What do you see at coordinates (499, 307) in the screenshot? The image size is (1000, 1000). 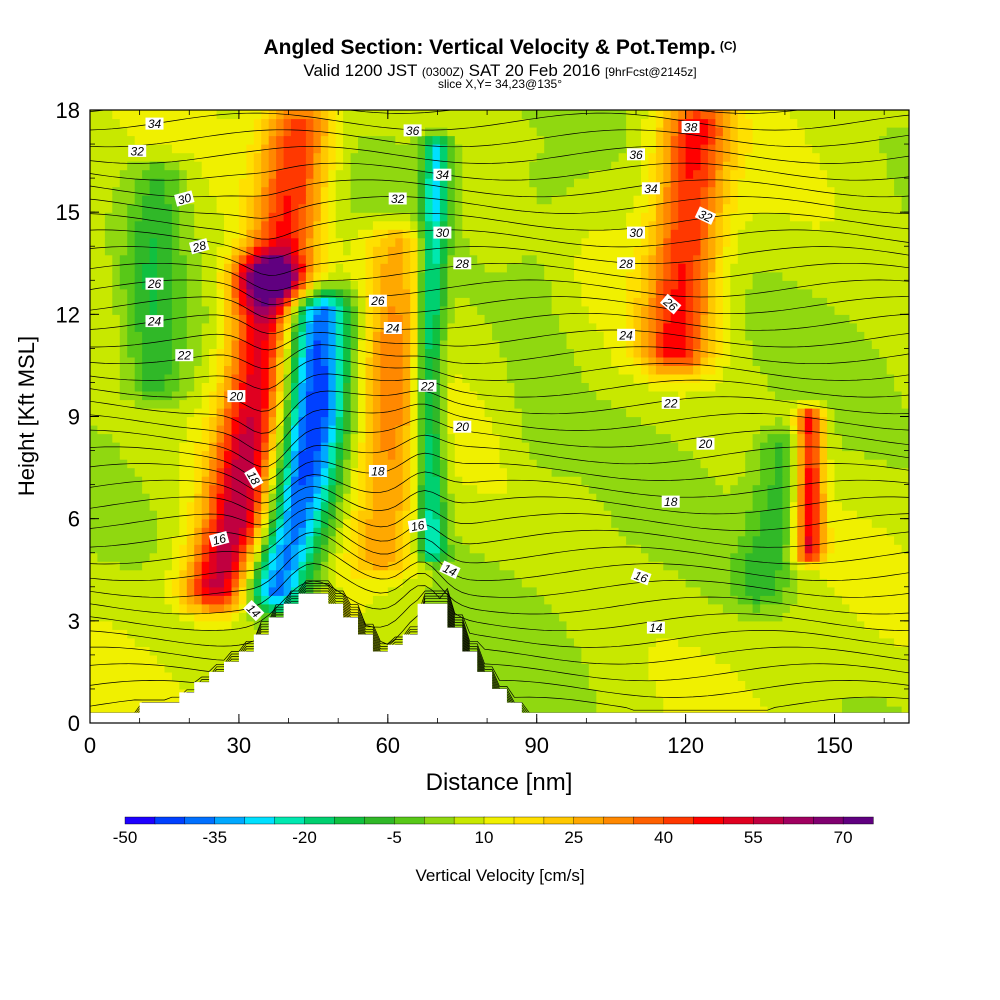 I see `isentrope-line` at bounding box center [499, 307].